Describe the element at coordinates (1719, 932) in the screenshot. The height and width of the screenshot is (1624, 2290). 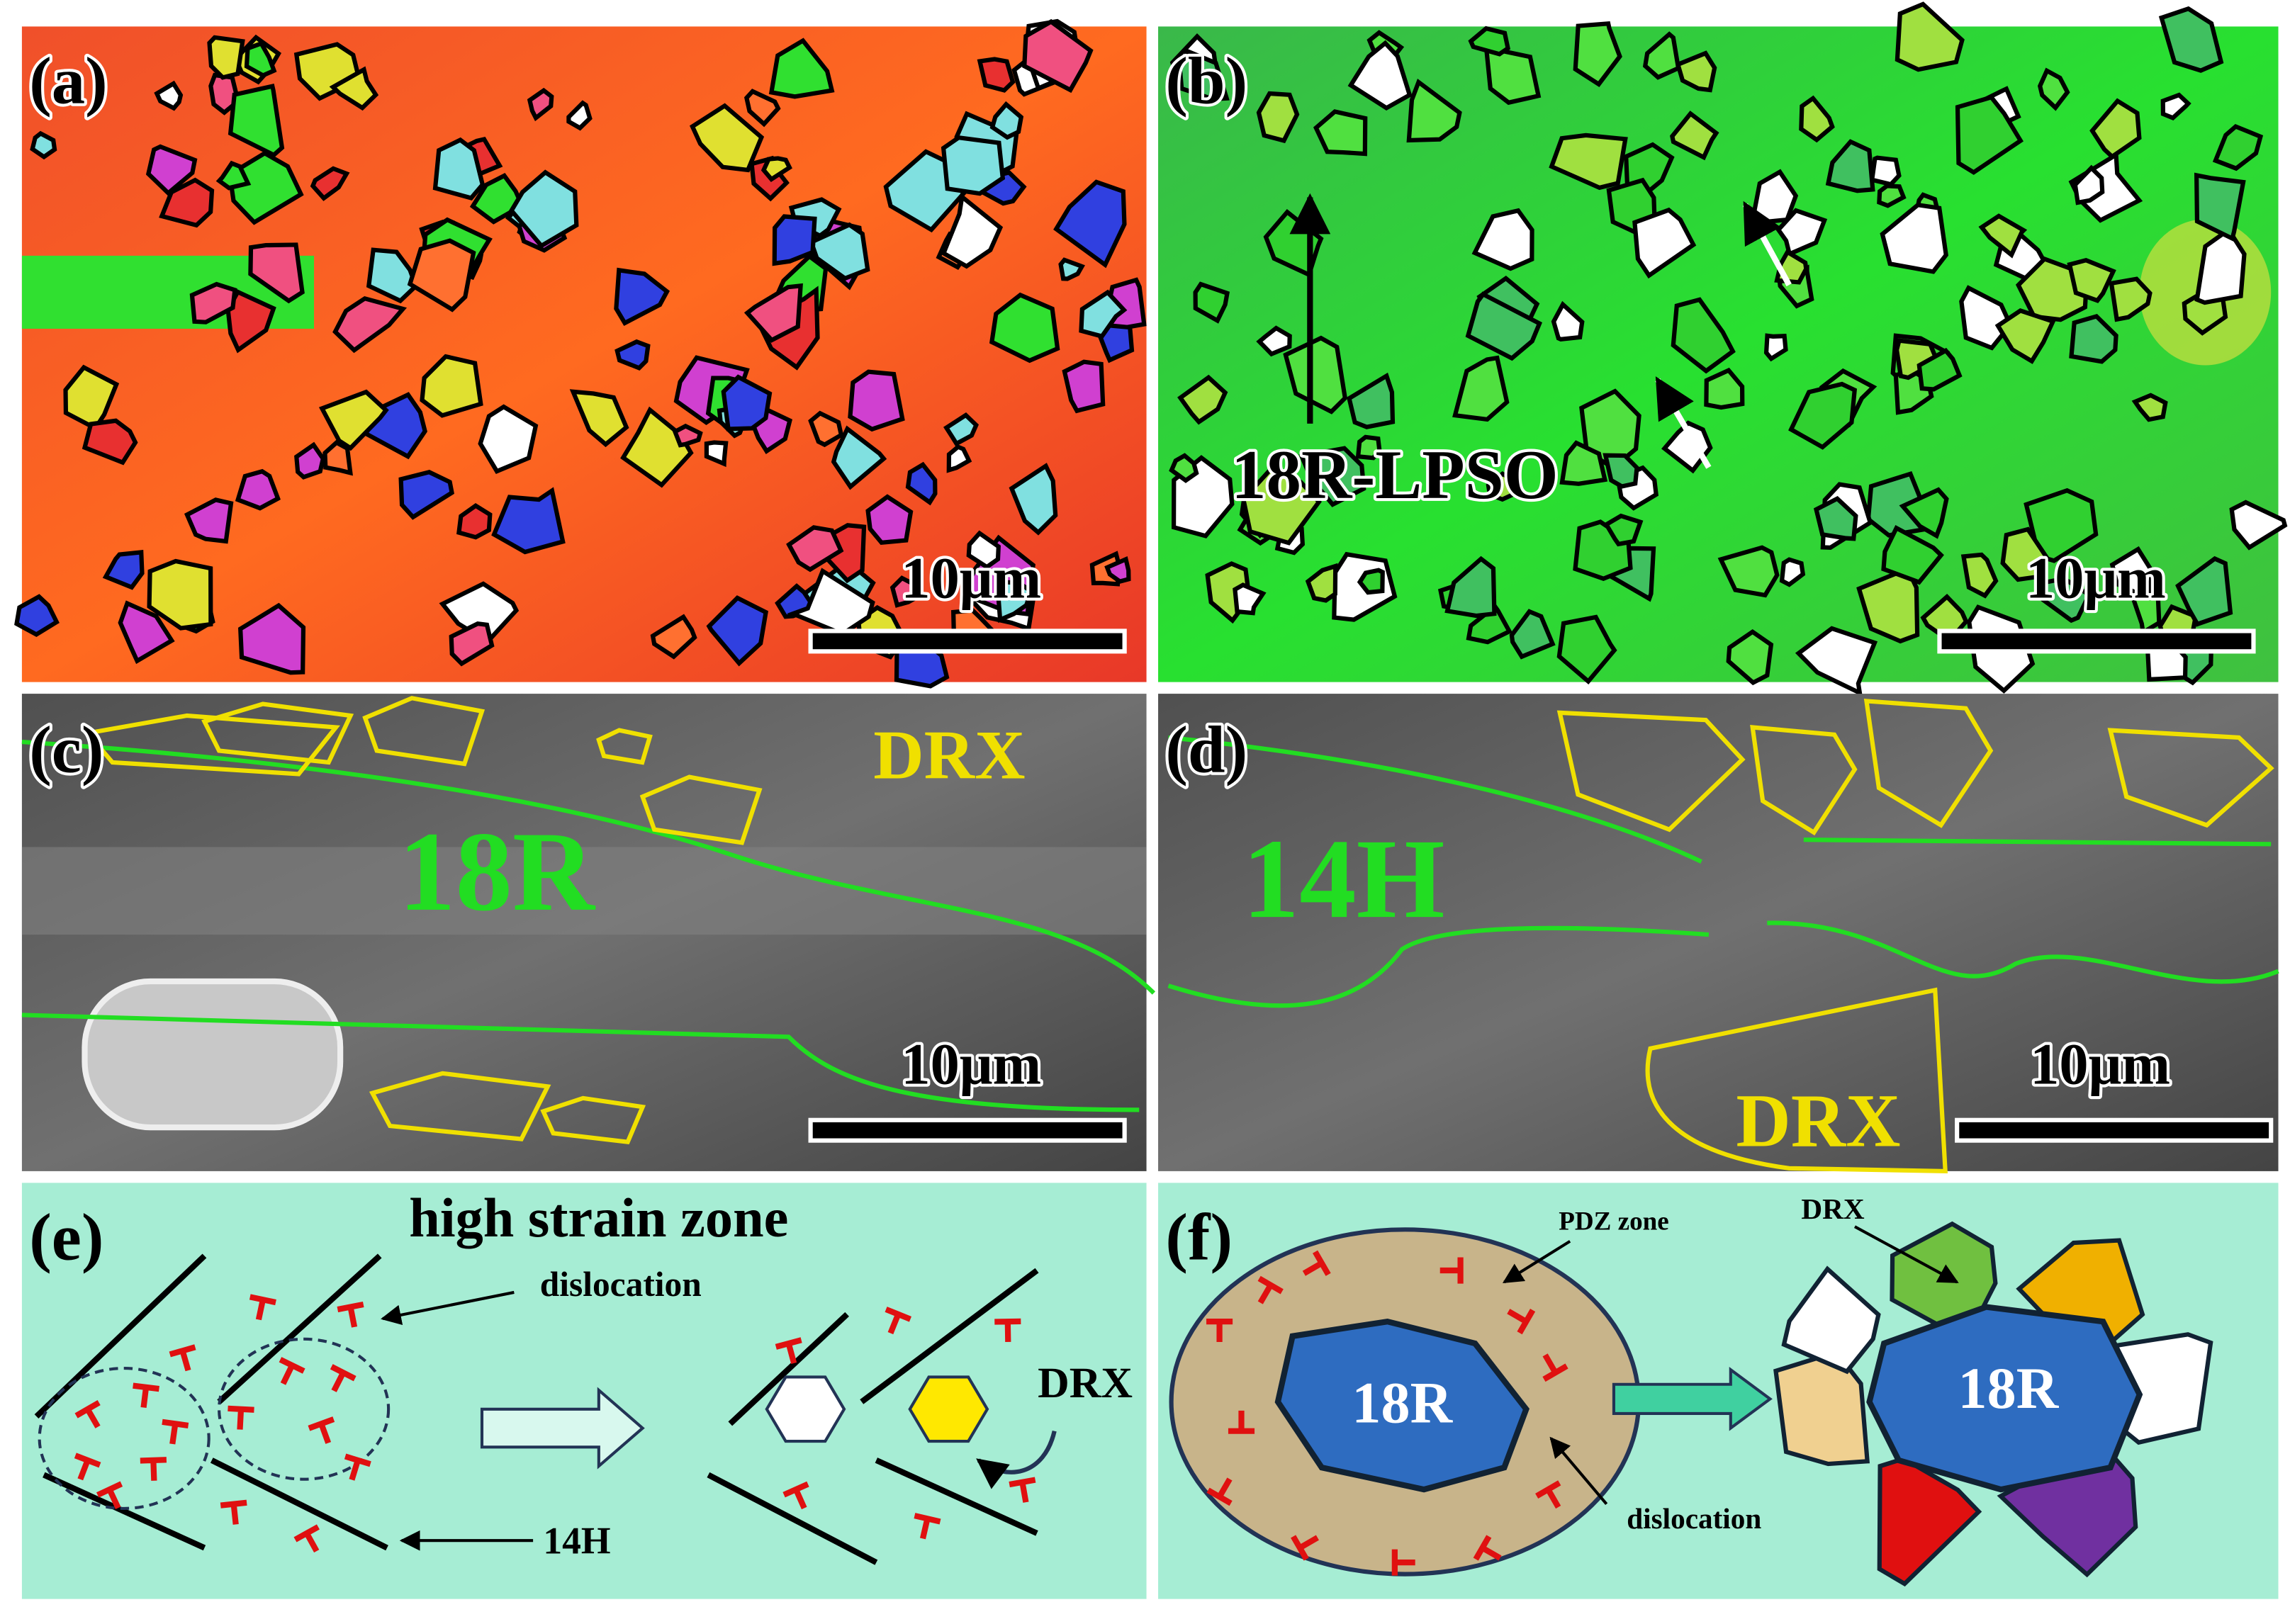
I see `sem-image` at that location.